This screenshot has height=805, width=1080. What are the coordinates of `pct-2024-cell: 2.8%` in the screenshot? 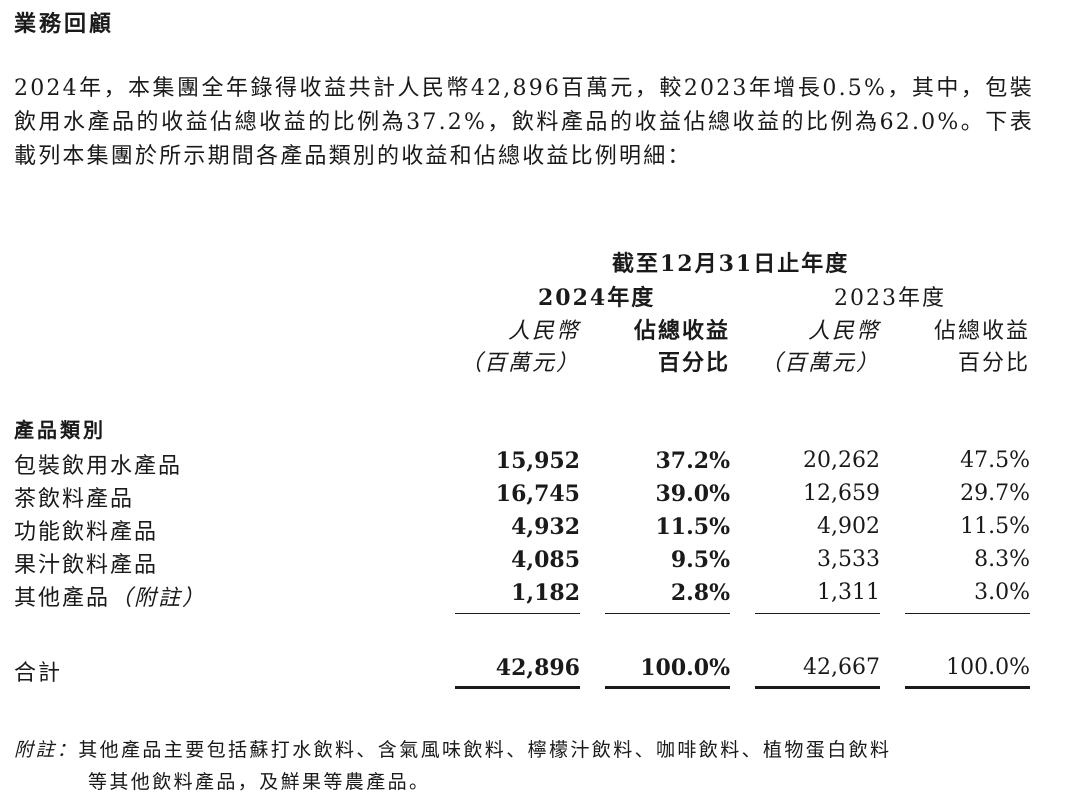 It's located at (700, 593).